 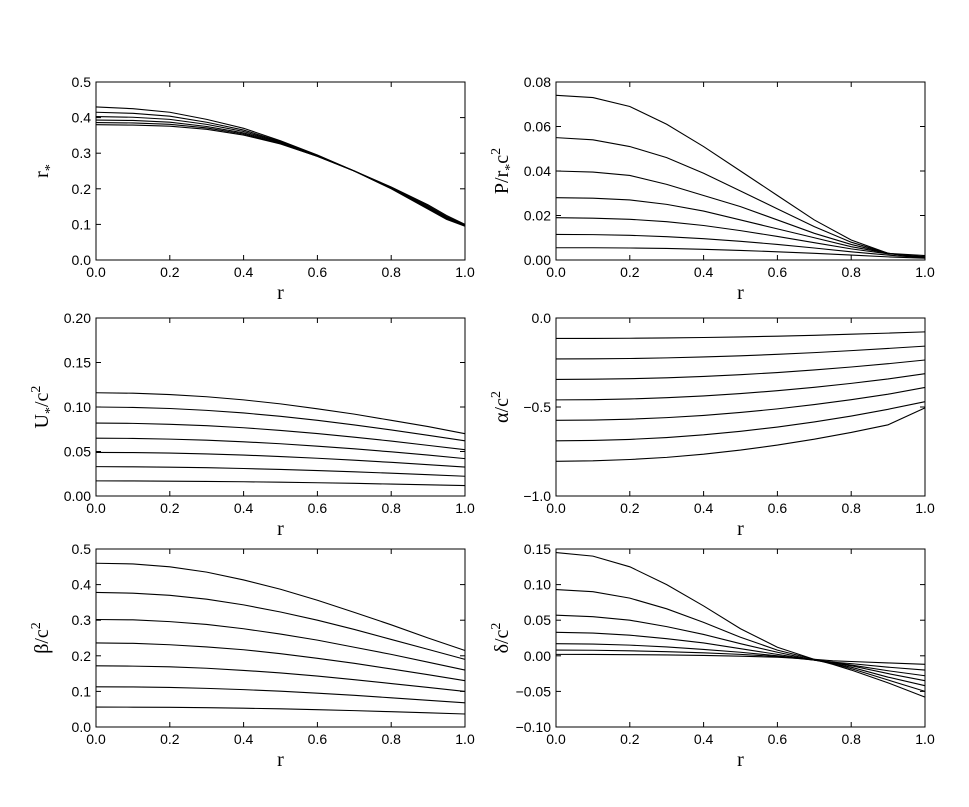 I want to click on y-tick-label: 0.2, so click(x=82, y=189).